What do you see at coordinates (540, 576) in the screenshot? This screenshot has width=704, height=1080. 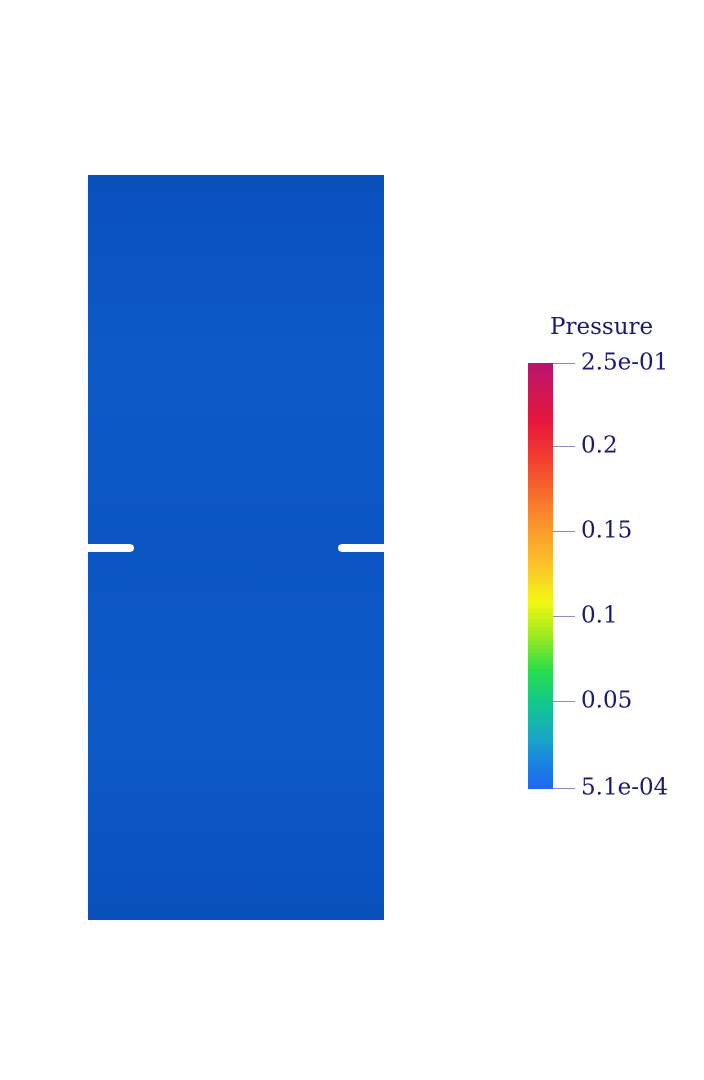 I see `legend-colorbar` at bounding box center [540, 576].